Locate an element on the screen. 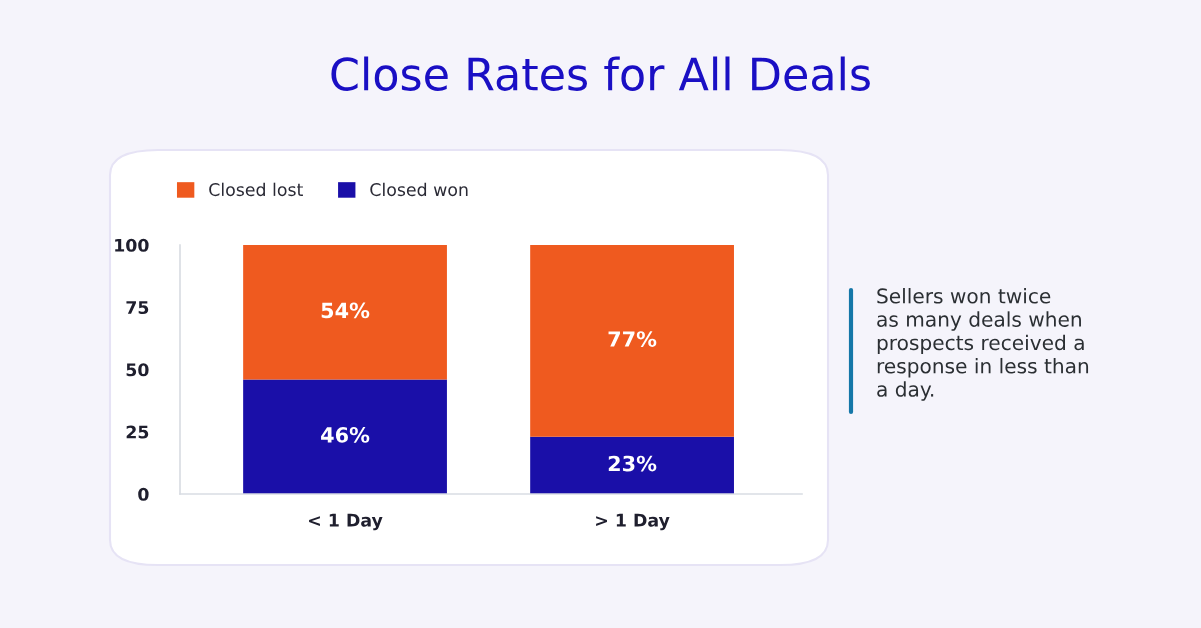 Image resolution: width=1201 pixels, height=628 pixels. data-label: 46% is located at coordinates (345, 435).